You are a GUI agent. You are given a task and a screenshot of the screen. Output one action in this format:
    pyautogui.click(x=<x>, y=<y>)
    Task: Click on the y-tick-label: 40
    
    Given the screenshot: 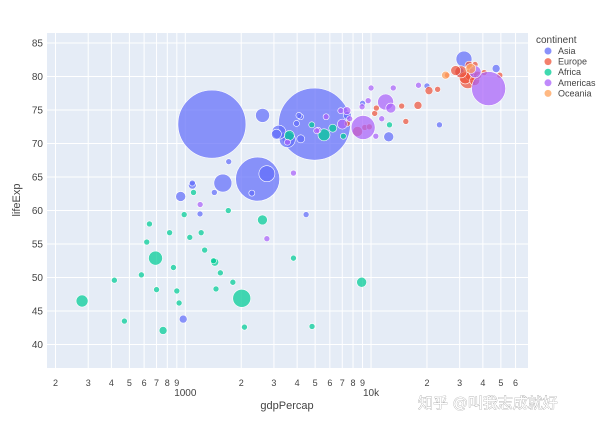 What is the action you would take?
    pyautogui.click(x=38, y=345)
    